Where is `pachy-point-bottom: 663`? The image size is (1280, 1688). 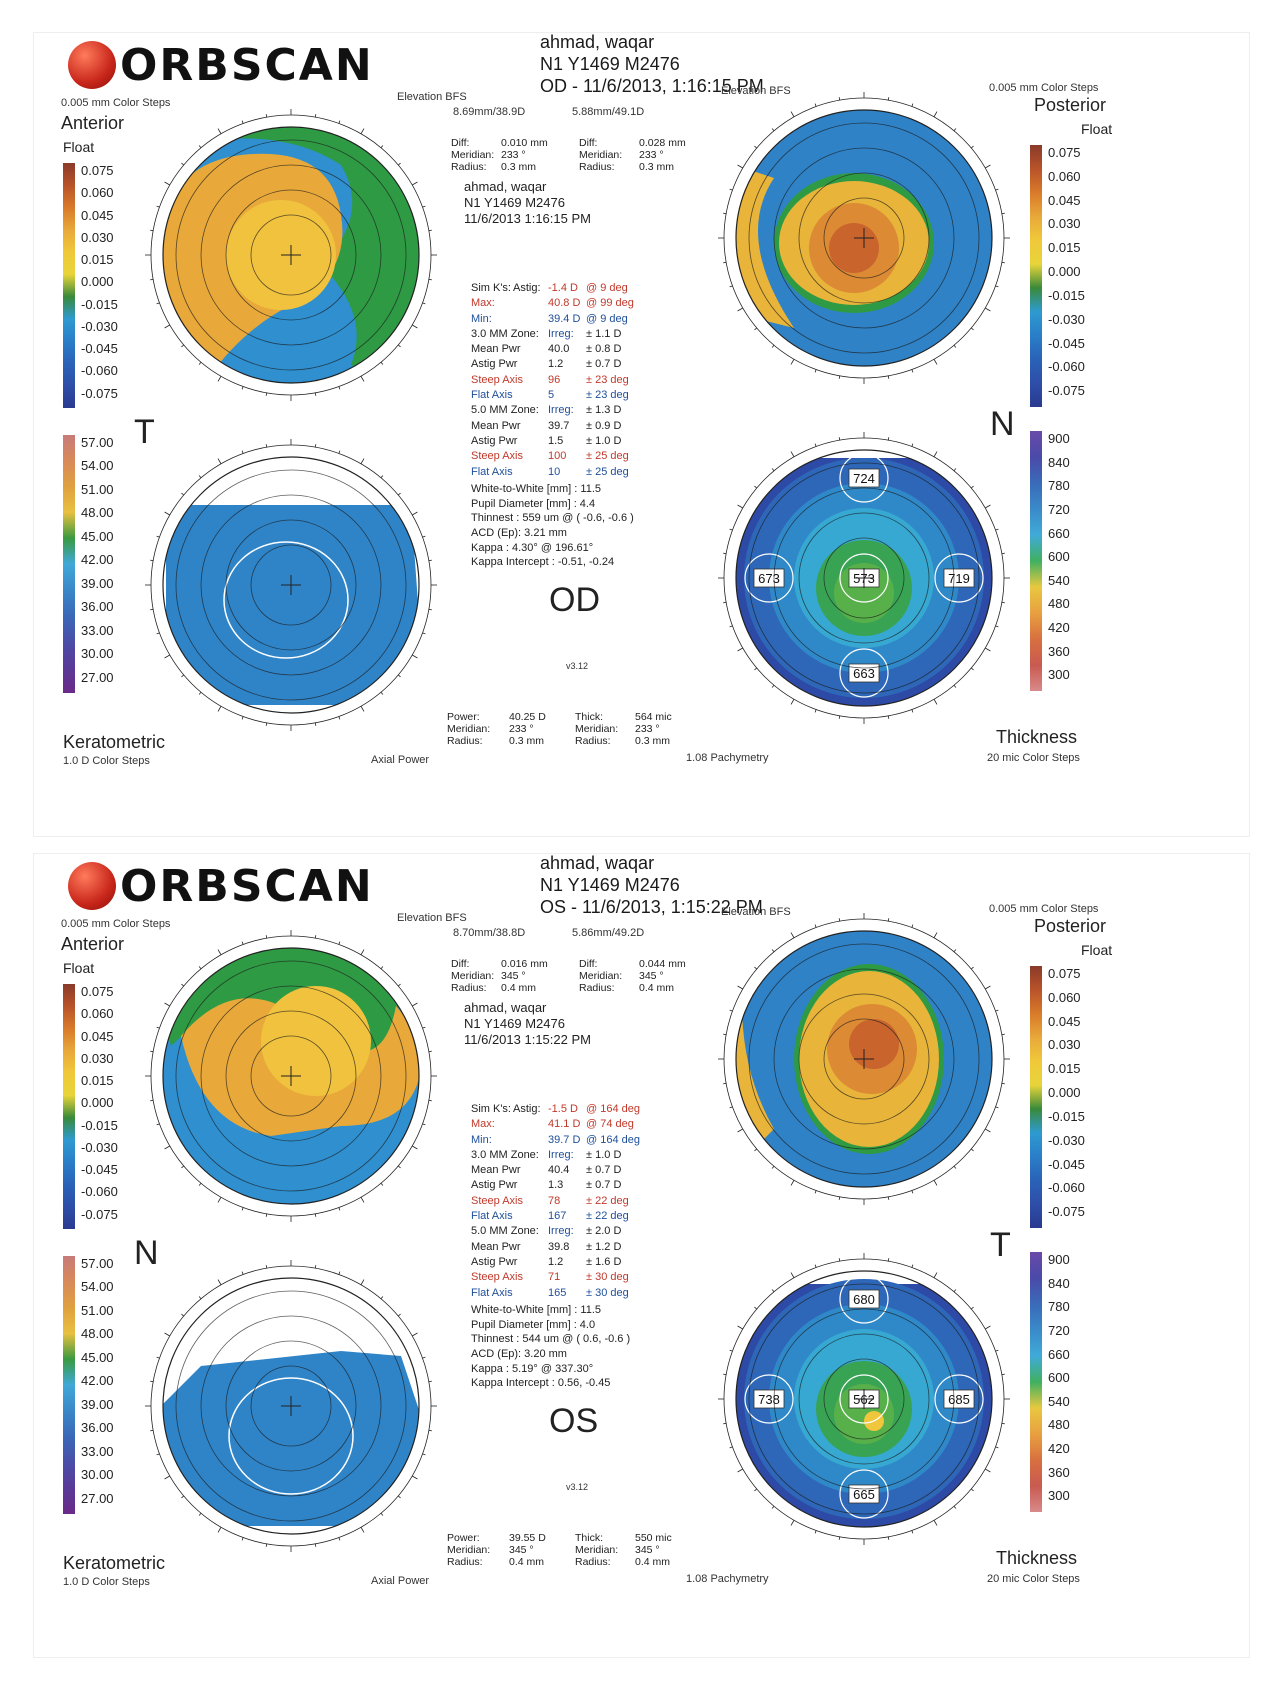 pachy-point-bottom: 663 is located at coordinates (864, 673).